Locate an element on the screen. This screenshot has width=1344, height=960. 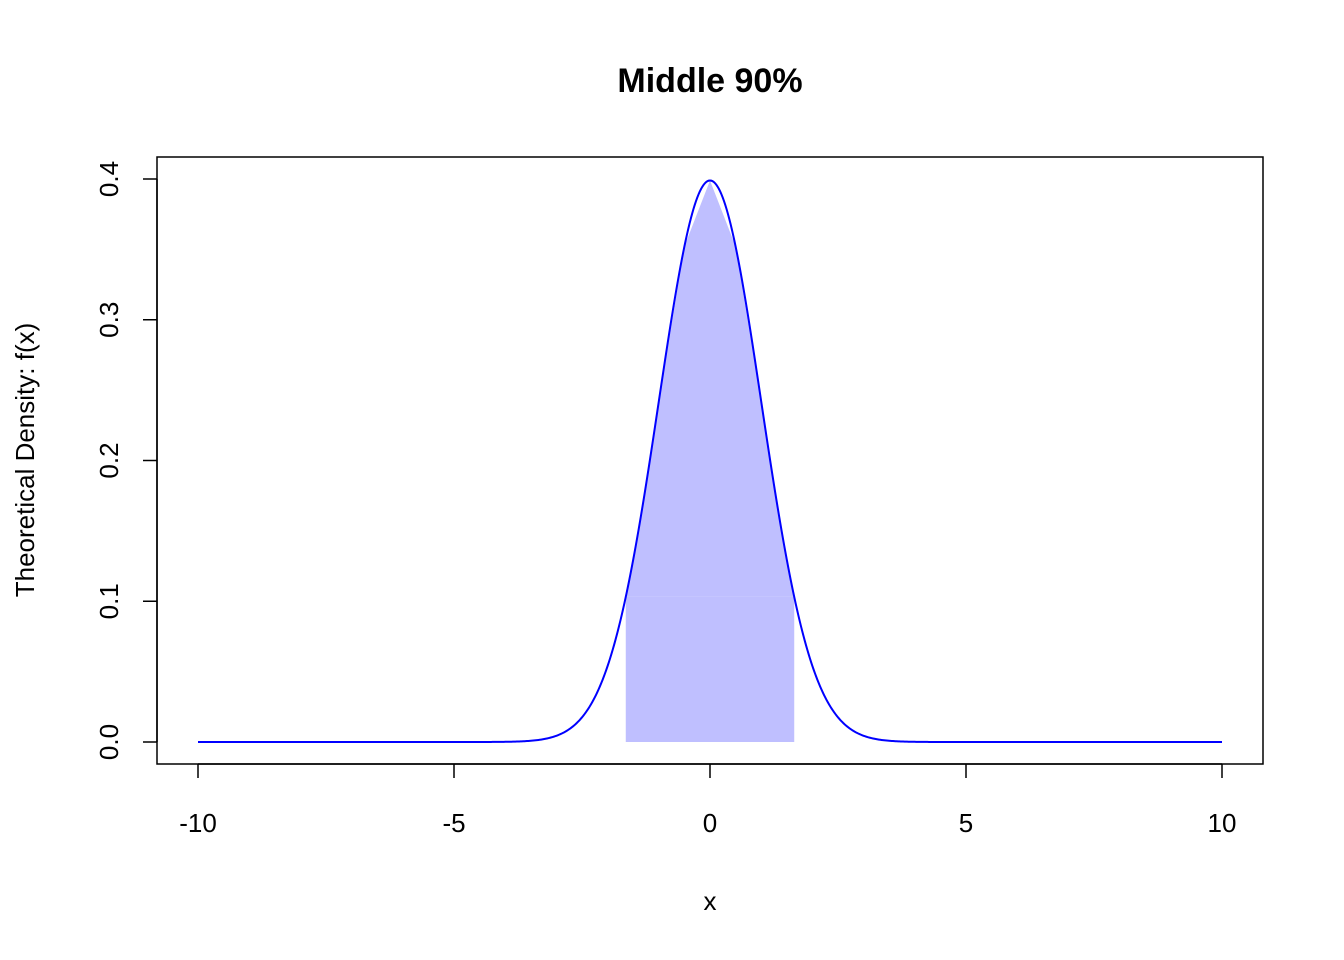
x-tick-label: -10 is located at coordinates (198, 823).